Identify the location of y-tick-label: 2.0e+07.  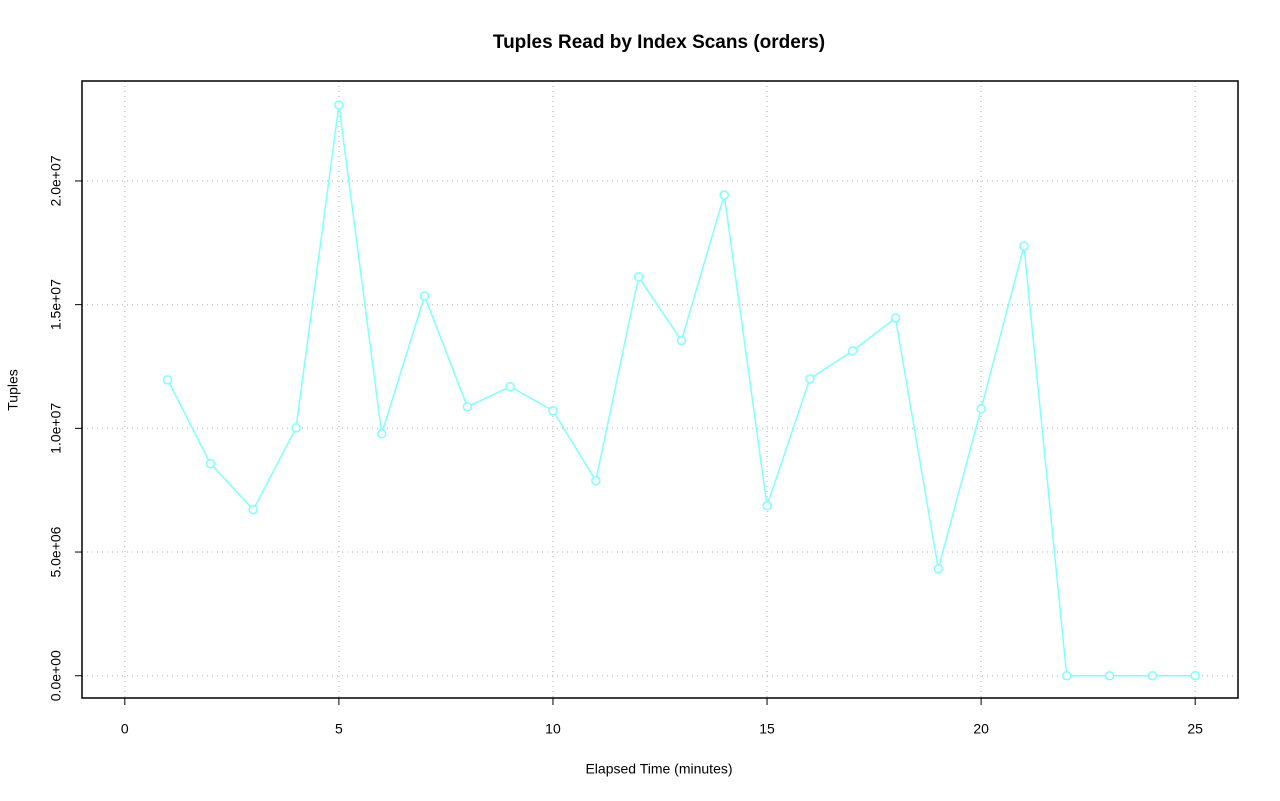
(56, 180).